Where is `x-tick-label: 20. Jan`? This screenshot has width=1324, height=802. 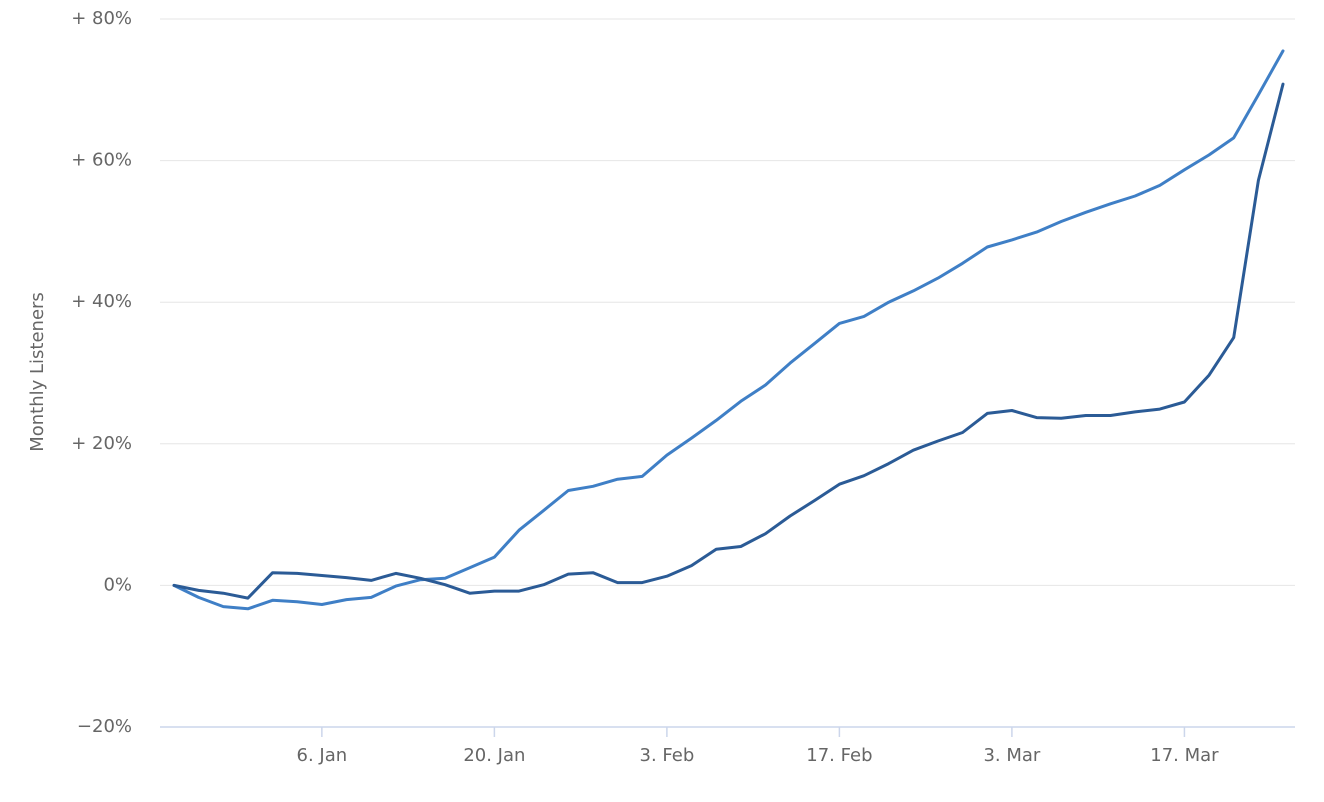 x-tick-label: 20. Jan is located at coordinates (494, 755).